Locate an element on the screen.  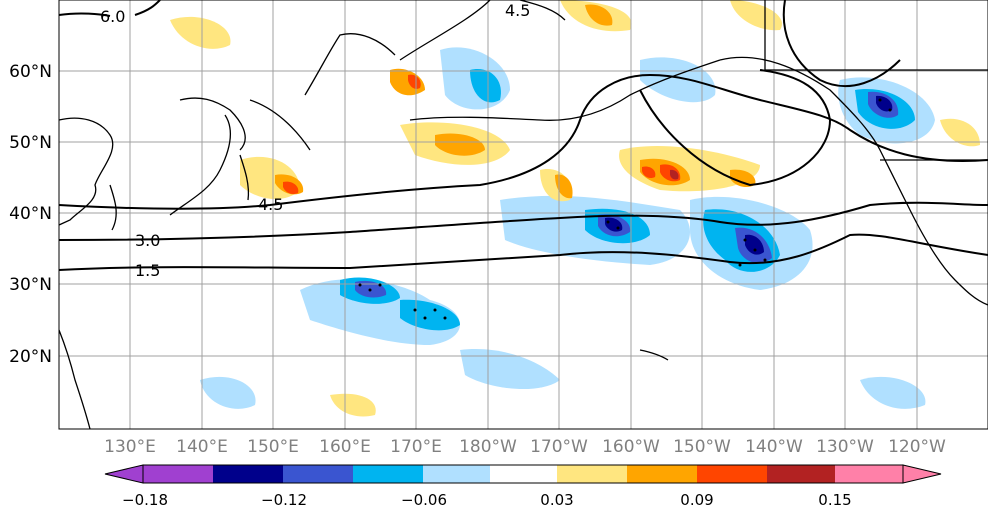
lon-label: 140°E is located at coordinates (202, 447).